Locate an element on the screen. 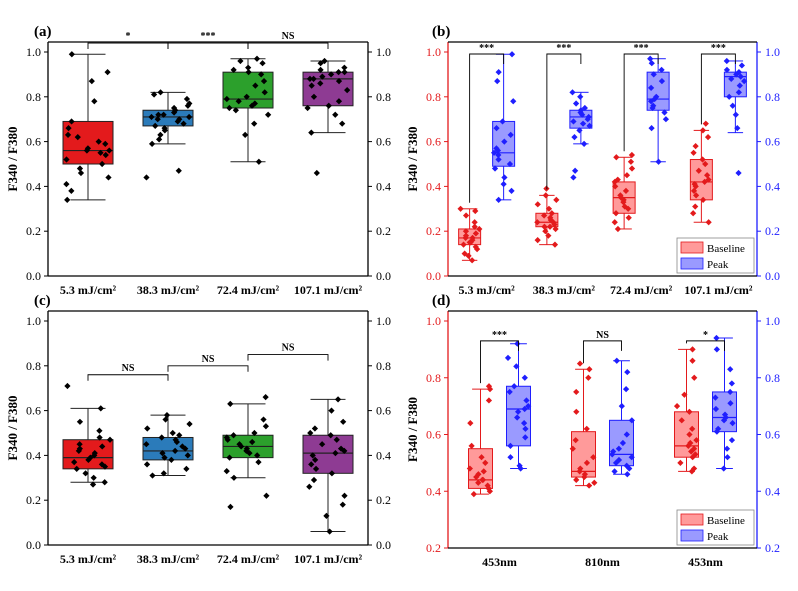 Image resolution: width=798 pixels, height=591 pixels. left-tick-label: 0.2 is located at coordinates (433, 231).